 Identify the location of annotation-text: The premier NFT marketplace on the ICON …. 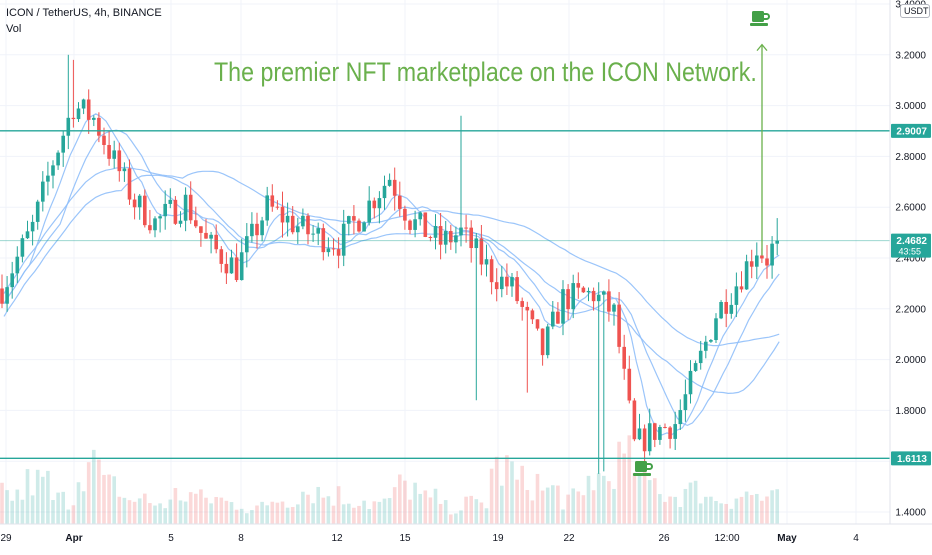
(485, 72).